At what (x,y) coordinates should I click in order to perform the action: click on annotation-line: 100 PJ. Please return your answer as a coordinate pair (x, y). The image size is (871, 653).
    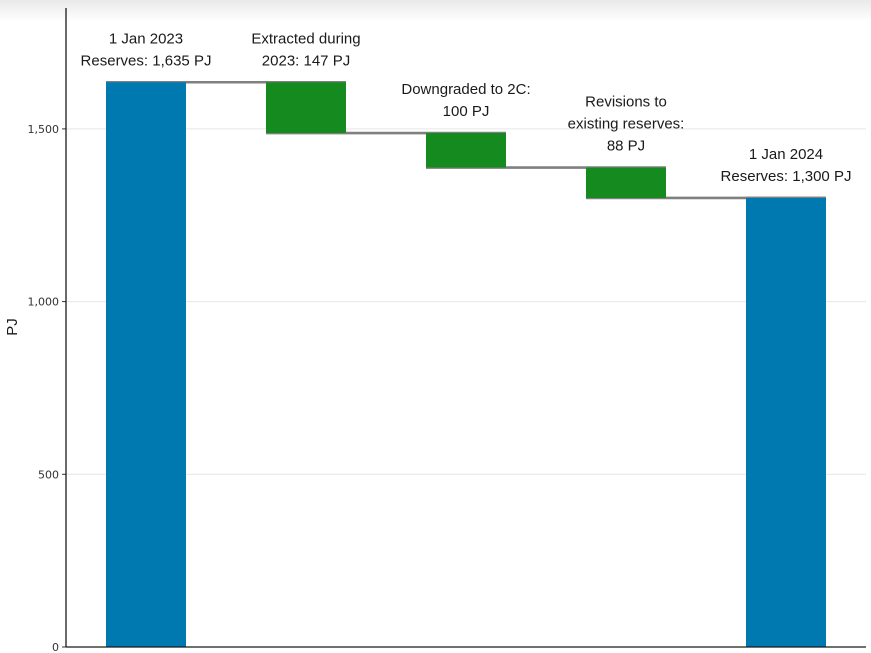
    Looking at the image, I should click on (466, 111).